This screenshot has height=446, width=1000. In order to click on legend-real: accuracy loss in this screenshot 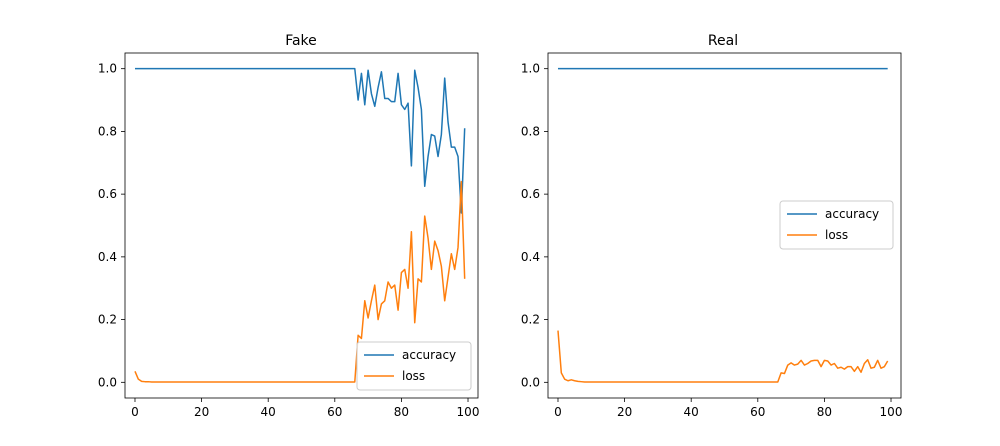, I will do `click(836, 225)`.